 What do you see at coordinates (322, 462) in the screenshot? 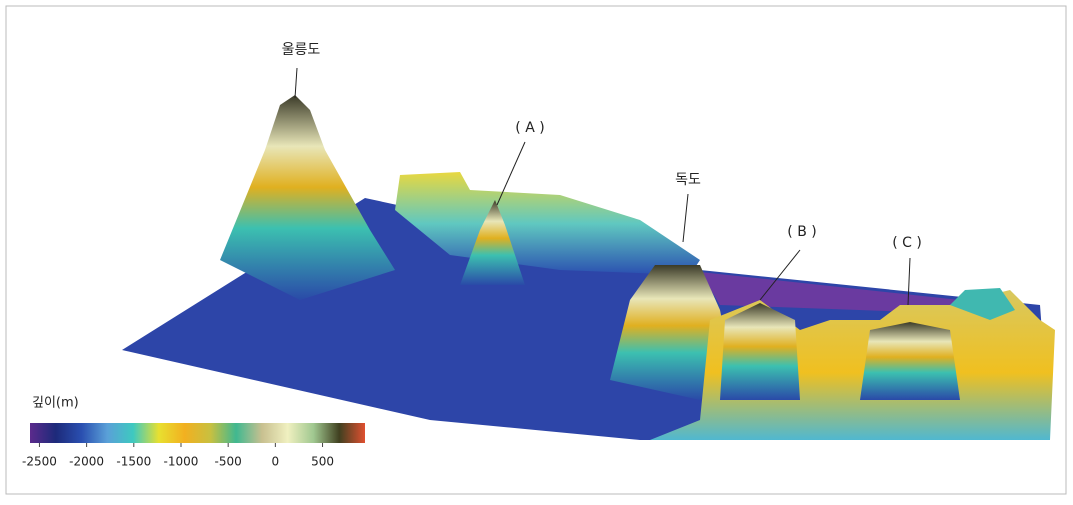
I see `tick-label: 500` at bounding box center [322, 462].